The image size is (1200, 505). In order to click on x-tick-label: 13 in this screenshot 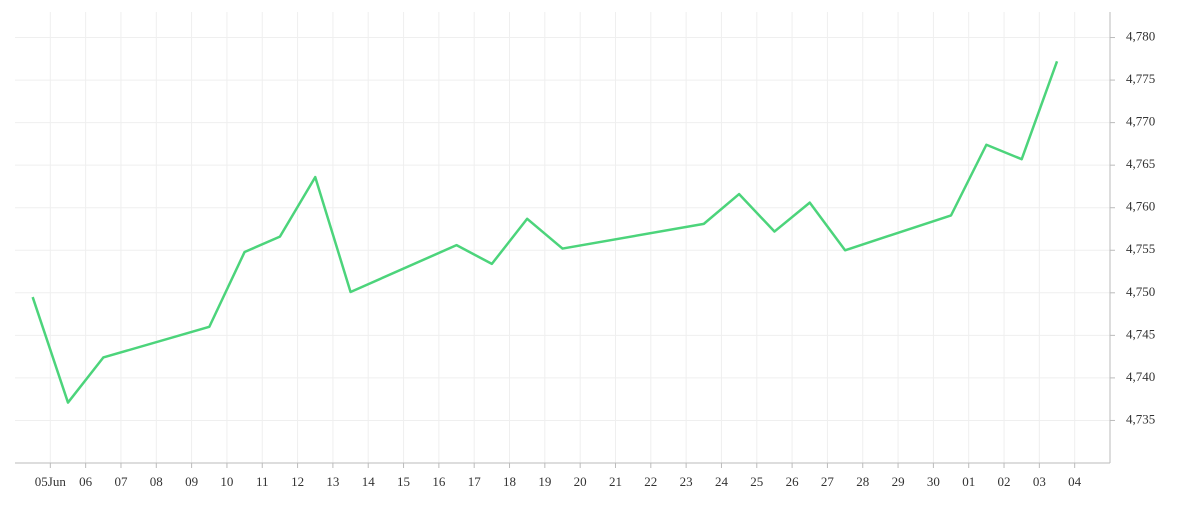, I will do `click(332, 481)`.